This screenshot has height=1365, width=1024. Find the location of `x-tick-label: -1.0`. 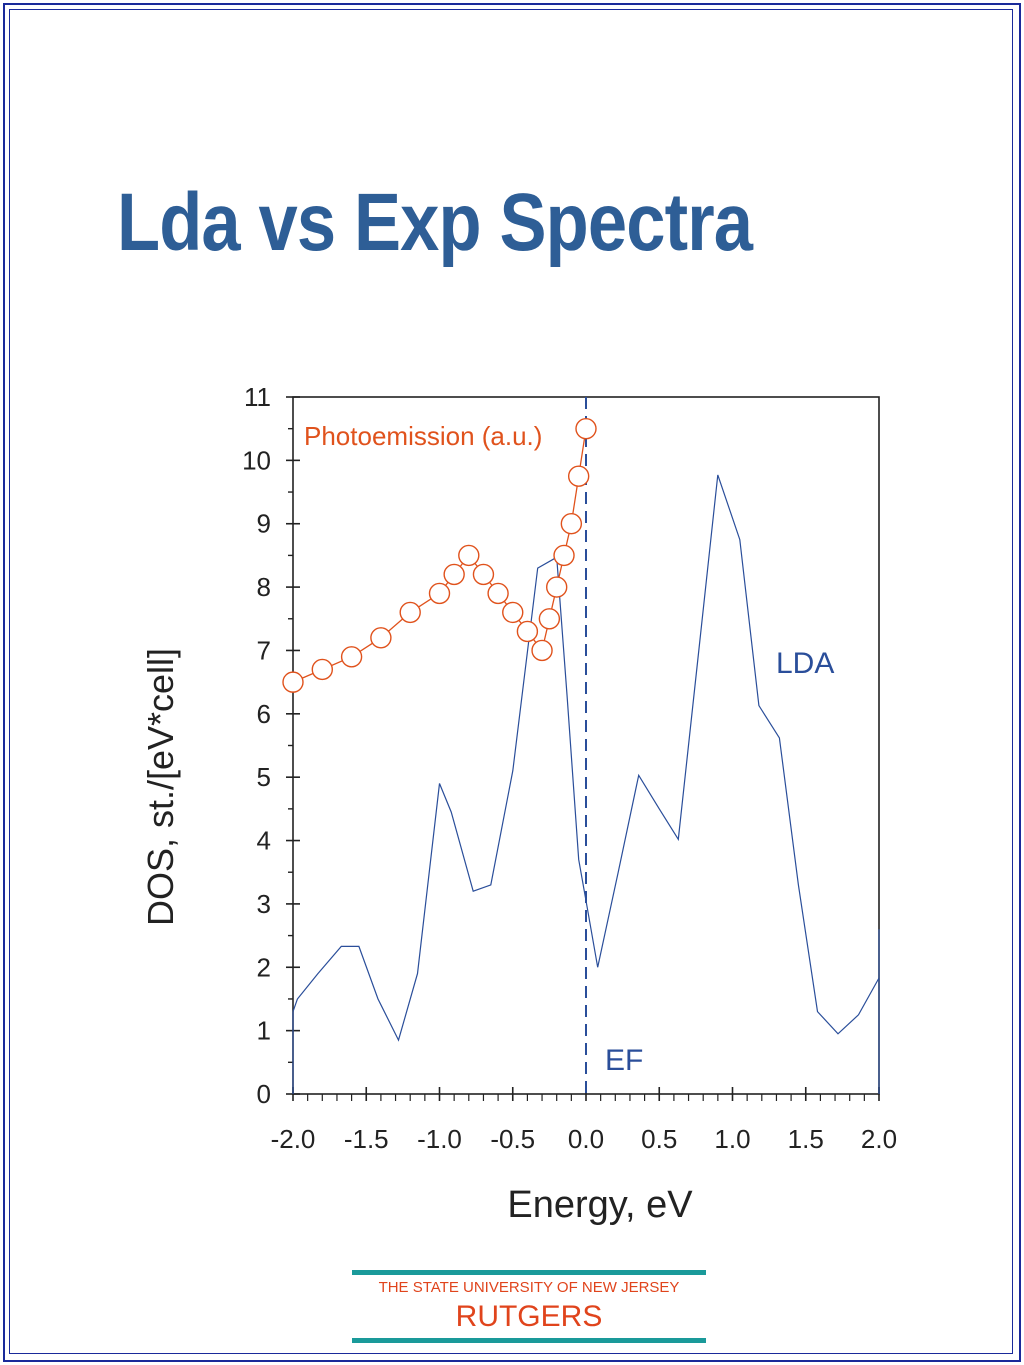

x-tick-label: -1.0 is located at coordinates (439, 1139).